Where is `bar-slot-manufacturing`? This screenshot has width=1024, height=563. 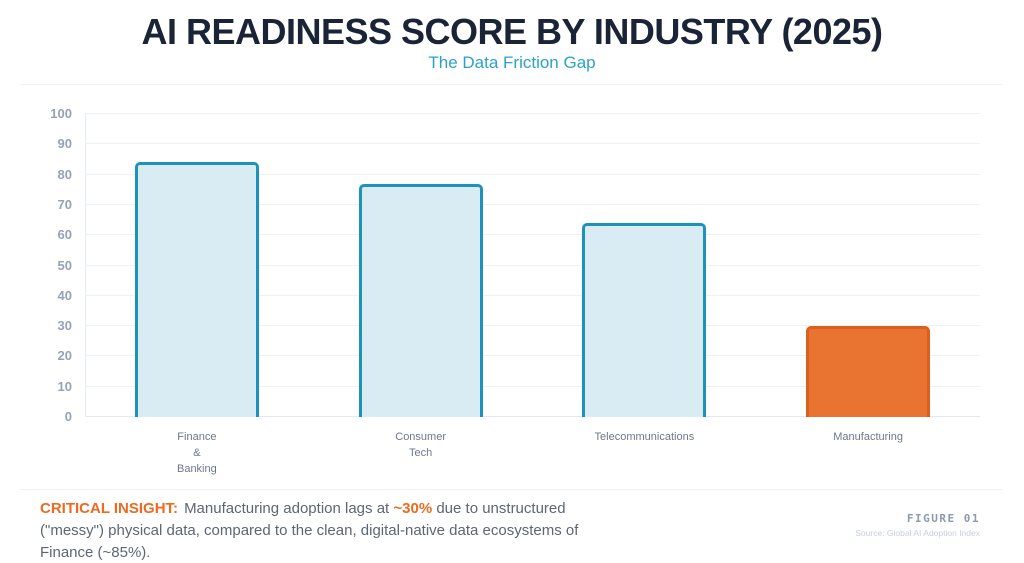
bar-slot-manufacturing is located at coordinates (868, 265).